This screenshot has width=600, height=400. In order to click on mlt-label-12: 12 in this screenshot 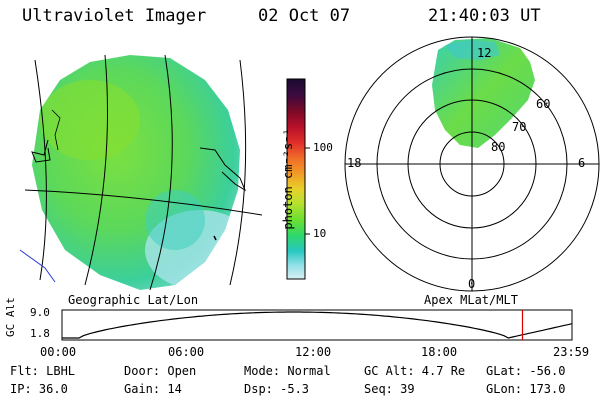, I will do `click(484, 53)`.